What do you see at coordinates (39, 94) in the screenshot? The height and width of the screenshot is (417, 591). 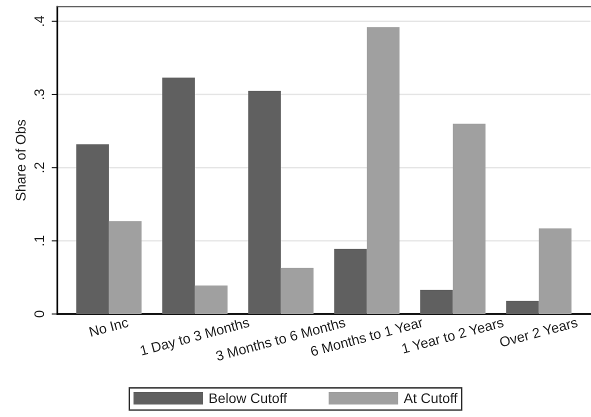 I see `y-tick-label: .3` at bounding box center [39, 94].